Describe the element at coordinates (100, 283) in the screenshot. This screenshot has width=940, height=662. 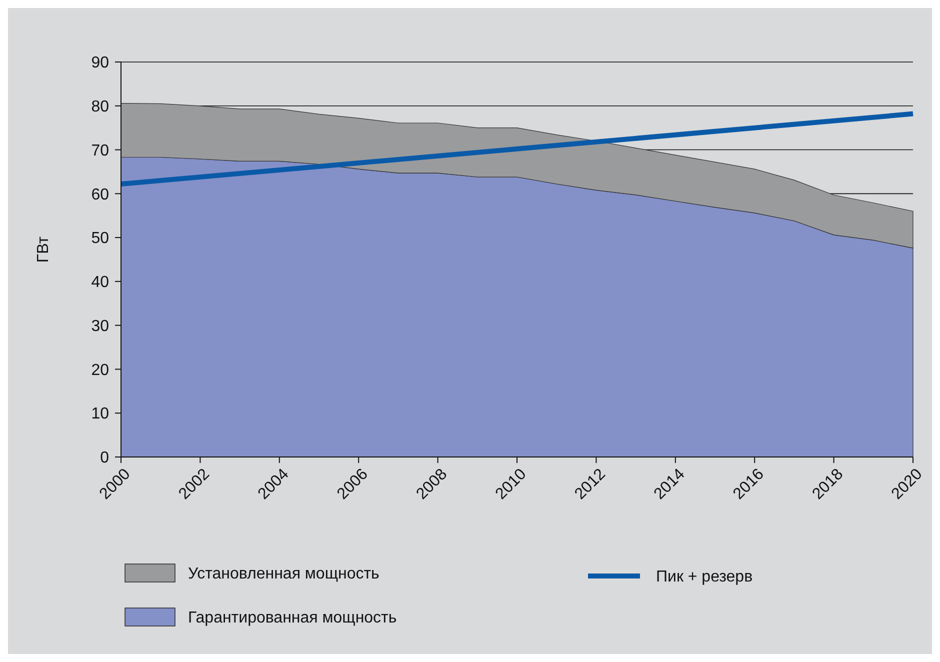
I see `y-tick-label: 40` at that location.